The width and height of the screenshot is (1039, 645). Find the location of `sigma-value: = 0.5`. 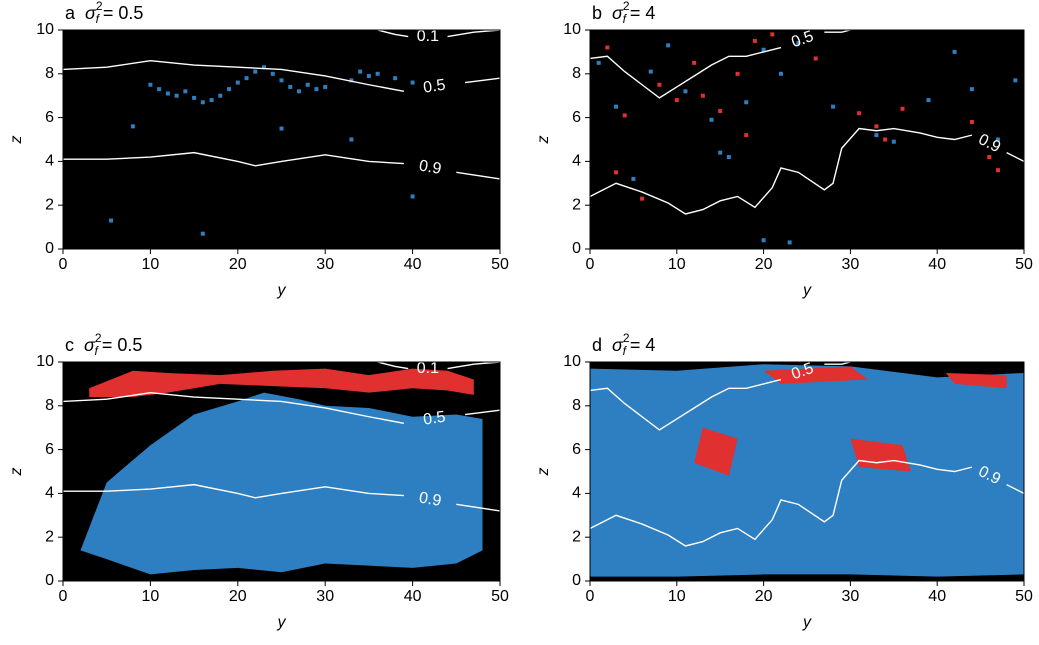

sigma-value: = 0.5 is located at coordinates (122, 345).